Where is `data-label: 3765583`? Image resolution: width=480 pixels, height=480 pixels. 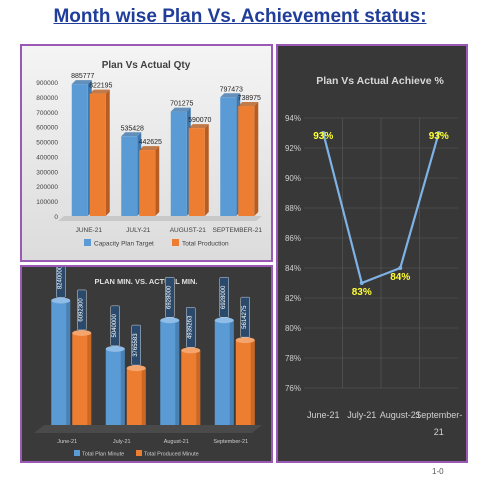 data-label: 3765583 is located at coordinates (136, 345).